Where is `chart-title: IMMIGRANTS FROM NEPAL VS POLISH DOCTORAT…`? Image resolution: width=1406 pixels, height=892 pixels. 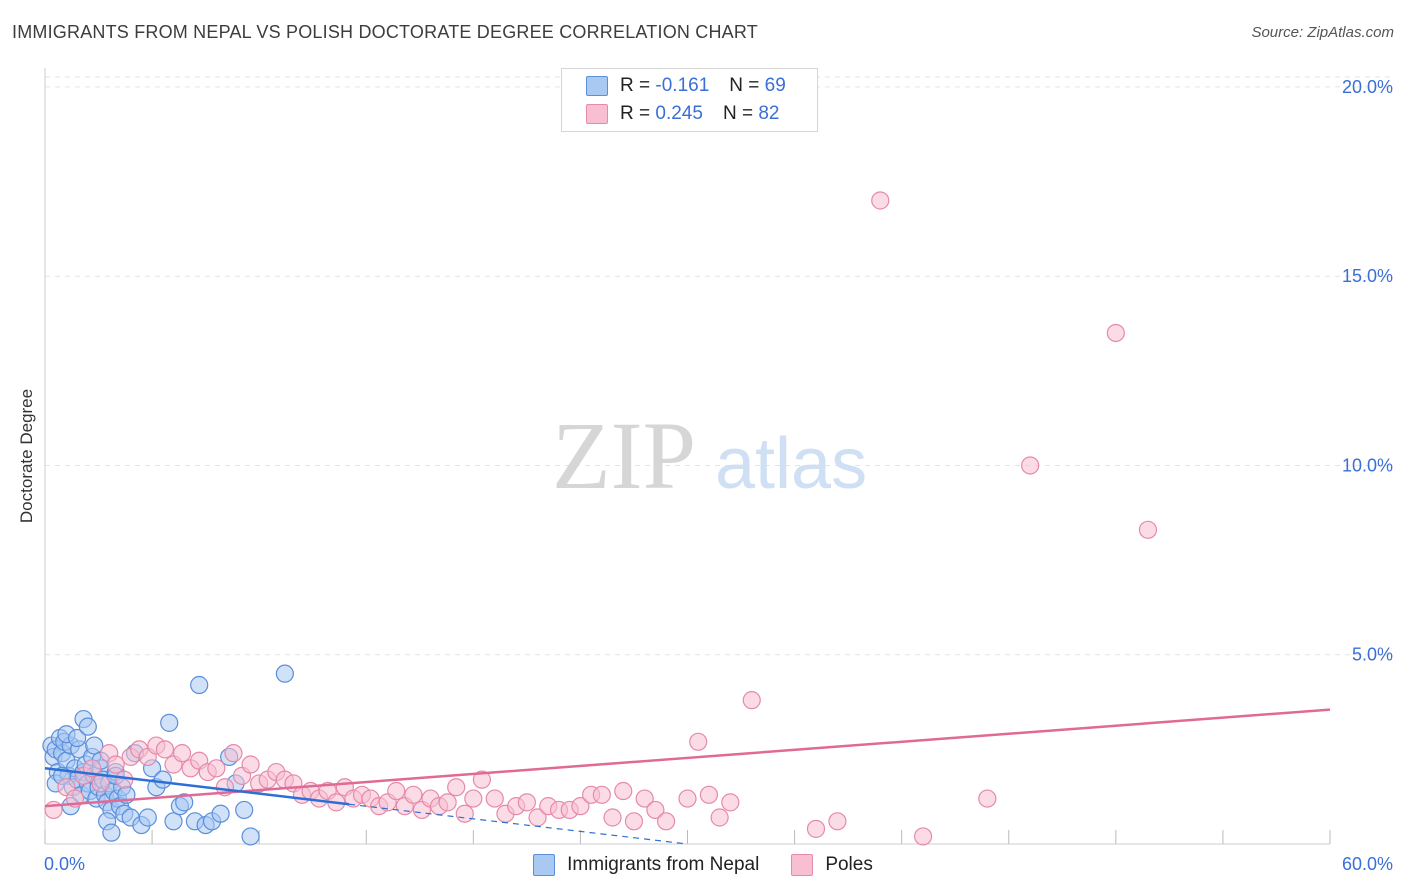 chart-title: IMMIGRANTS FROM NEPAL VS POLISH DOCTORAT… is located at coordinates (385, 32).